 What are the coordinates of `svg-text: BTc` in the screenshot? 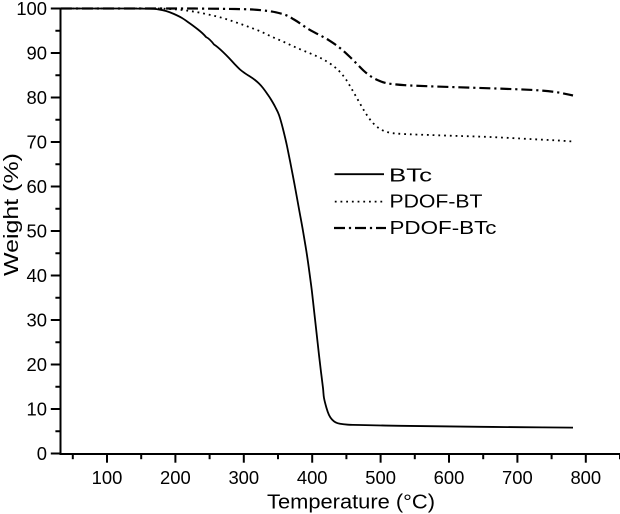 It's located at (410, 174).